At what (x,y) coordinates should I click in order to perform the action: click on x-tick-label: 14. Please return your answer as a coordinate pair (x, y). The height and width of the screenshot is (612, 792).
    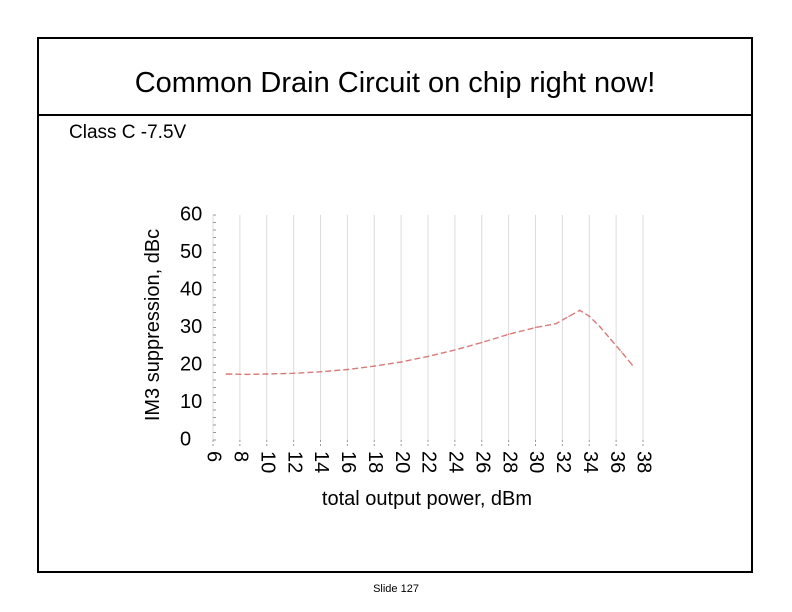
    Looking at the image, I should click on (321, 462).